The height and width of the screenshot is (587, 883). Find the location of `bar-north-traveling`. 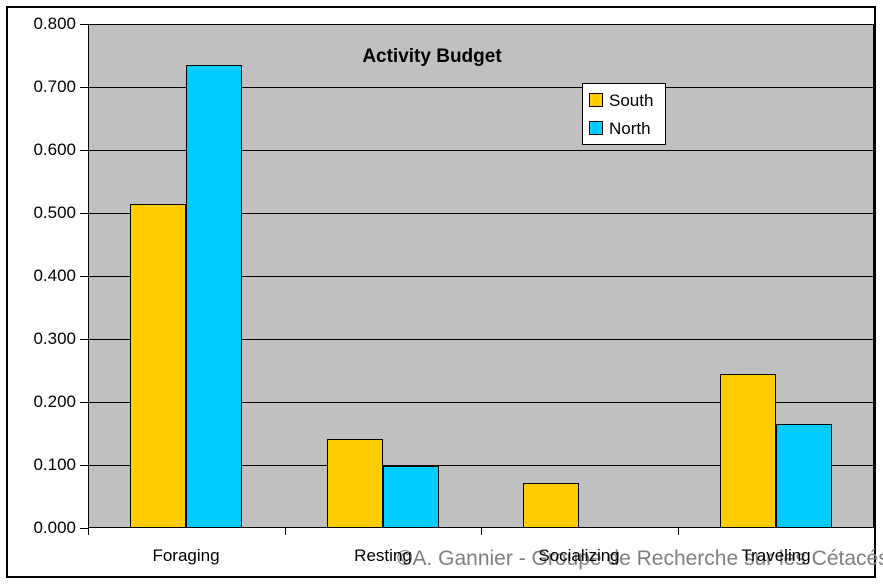

bar-north-traveling is located at coordinates (804, 476).